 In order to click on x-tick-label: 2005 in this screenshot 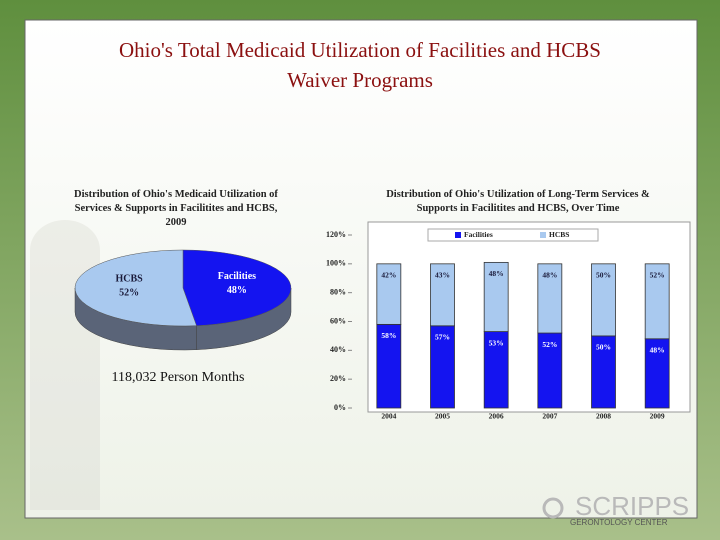, I will do `click(442, 416)`.